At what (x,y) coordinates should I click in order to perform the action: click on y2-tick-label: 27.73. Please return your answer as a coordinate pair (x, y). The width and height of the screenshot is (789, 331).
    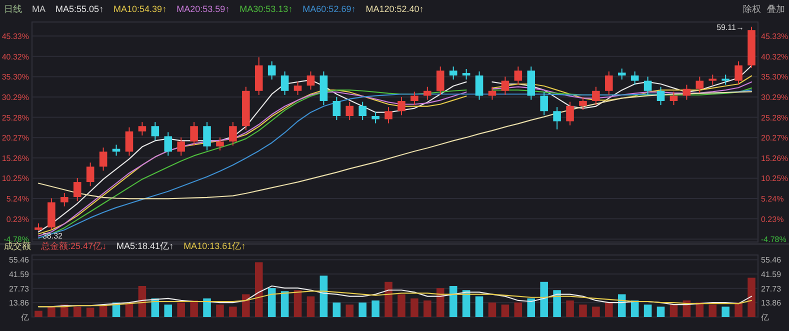
    Looking at the image, I should click on (771, 289).